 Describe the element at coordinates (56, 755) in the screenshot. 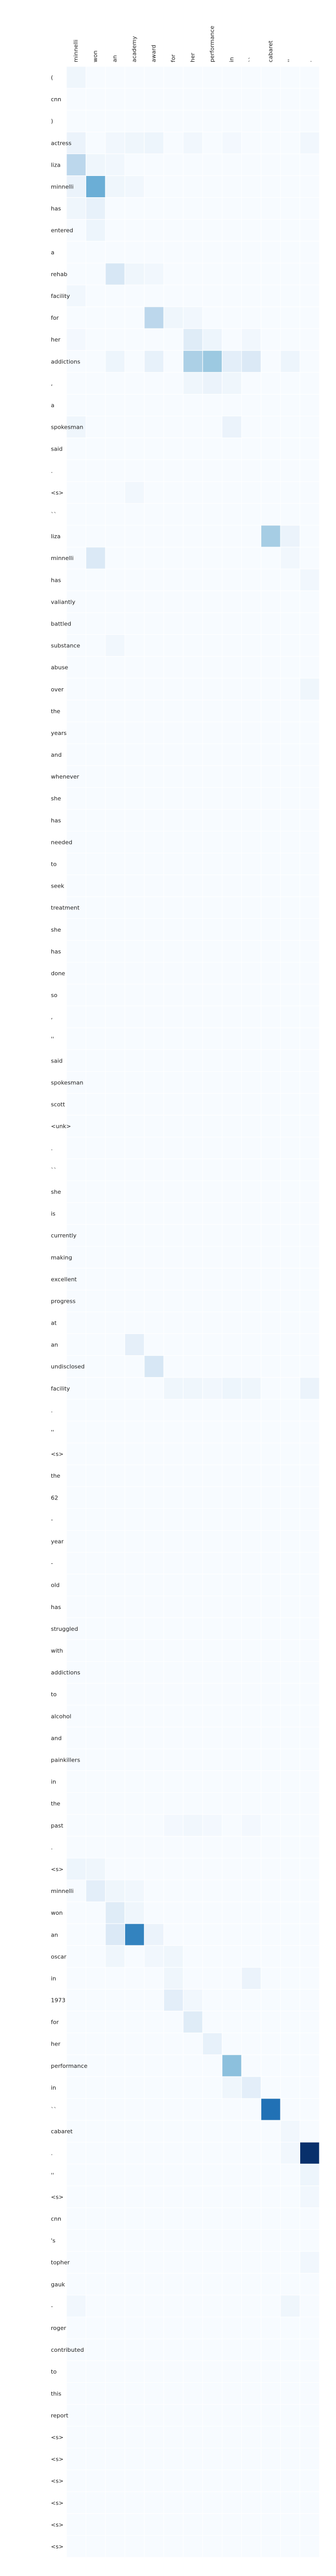

I see `y-tick-label: and` at that location.